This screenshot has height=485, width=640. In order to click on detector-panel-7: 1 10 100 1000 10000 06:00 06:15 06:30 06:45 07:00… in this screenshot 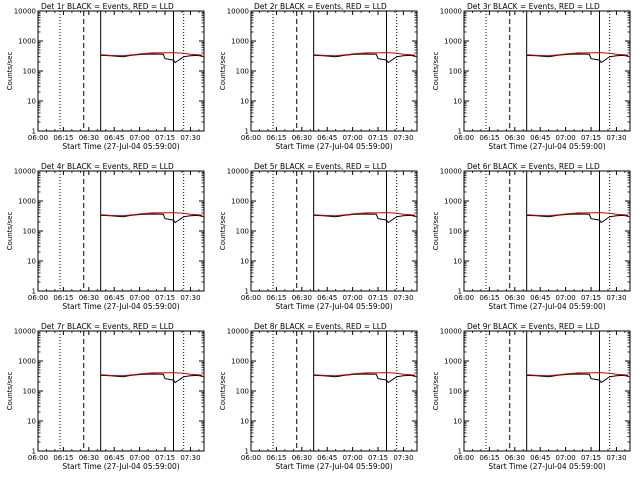, I will do `click(105, 396)`.